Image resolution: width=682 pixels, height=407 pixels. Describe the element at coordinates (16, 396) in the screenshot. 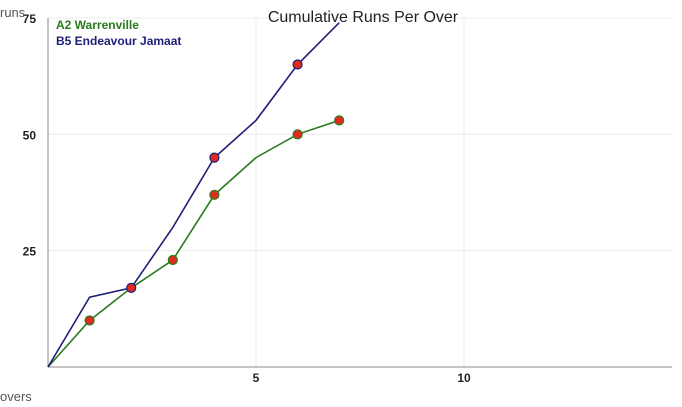

I see `x-axis-title: overs` at that location.